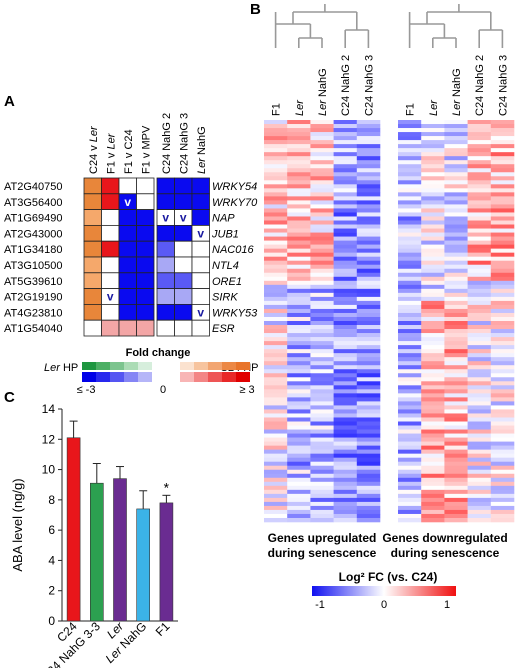  Describe the element at coordinates (235, 313) in the screenshot. I see `gene-name: WRKY53` at that location.